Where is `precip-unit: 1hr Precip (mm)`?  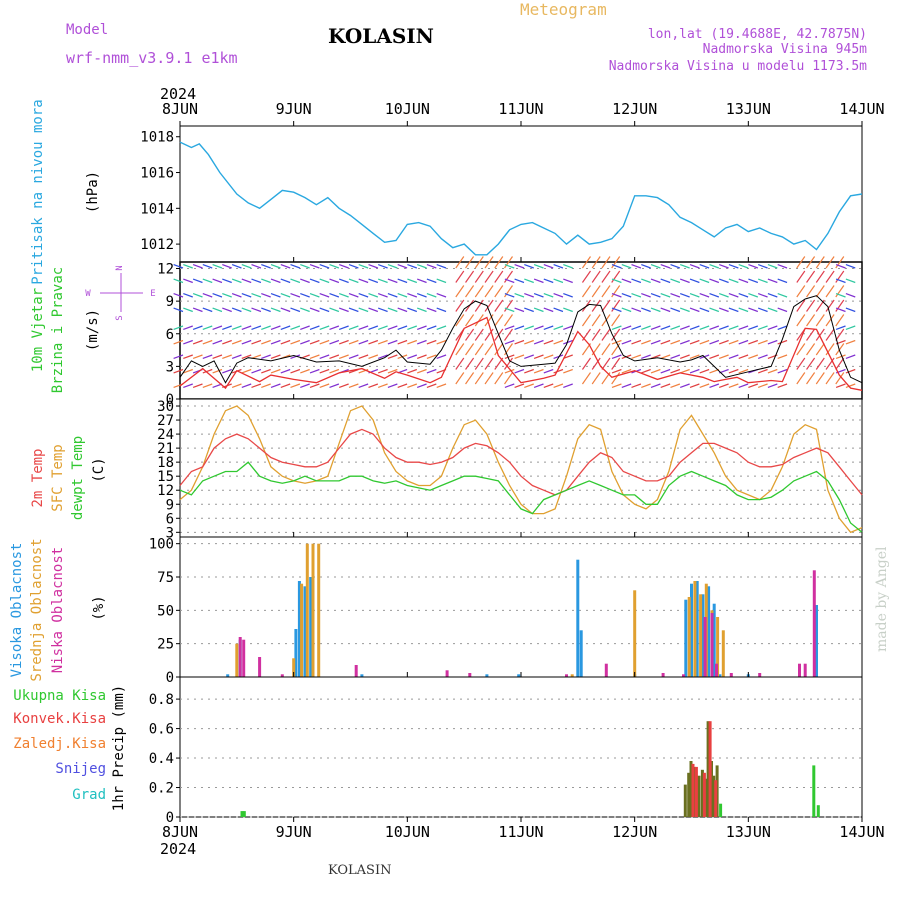
precip-unit: 1hr Precip (mm) is located at coordinates (119, 748).